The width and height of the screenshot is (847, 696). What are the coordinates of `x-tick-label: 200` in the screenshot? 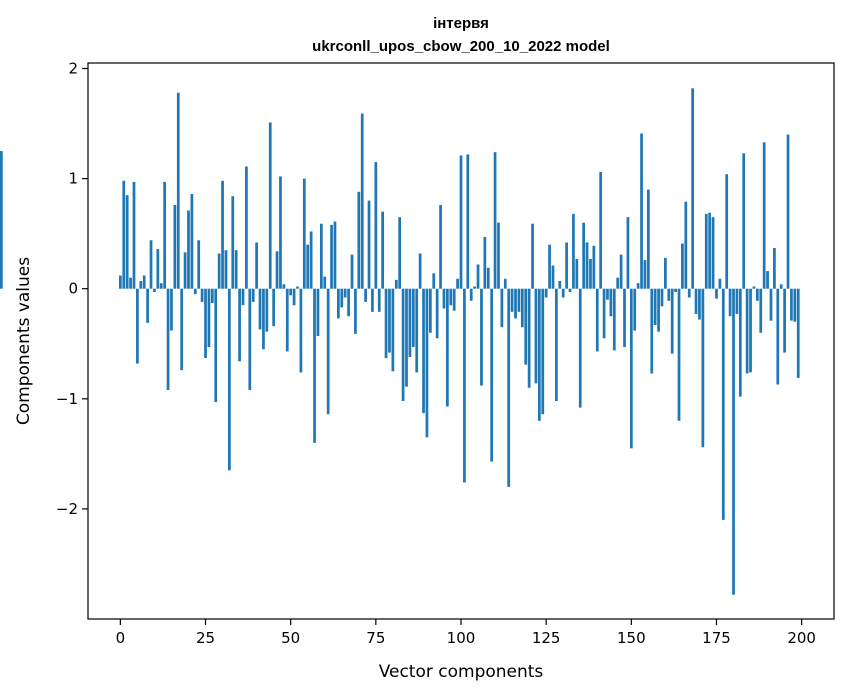 It's located at (801, 638).